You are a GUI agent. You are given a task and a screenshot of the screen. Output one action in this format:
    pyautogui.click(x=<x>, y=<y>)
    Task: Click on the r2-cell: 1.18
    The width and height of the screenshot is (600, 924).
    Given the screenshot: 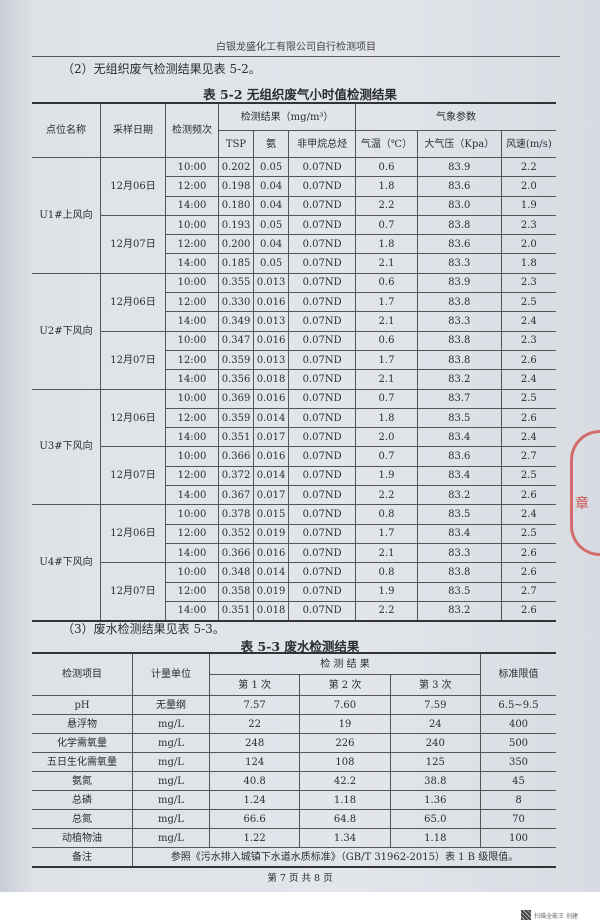 What is the action you would take?
    pyautogui.click(x=345, y=800)
    